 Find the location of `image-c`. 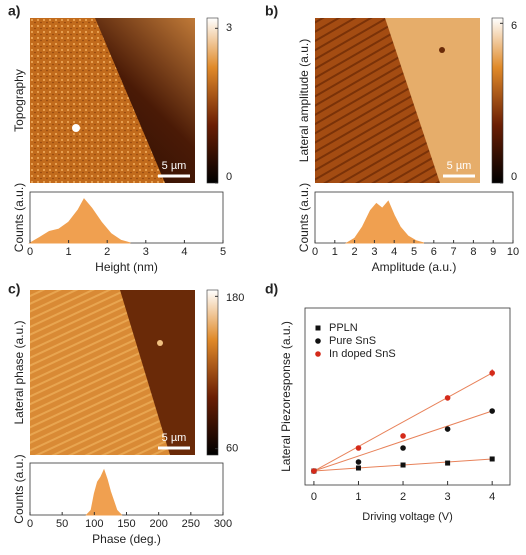

image-c is located at coordinates (112, 372).